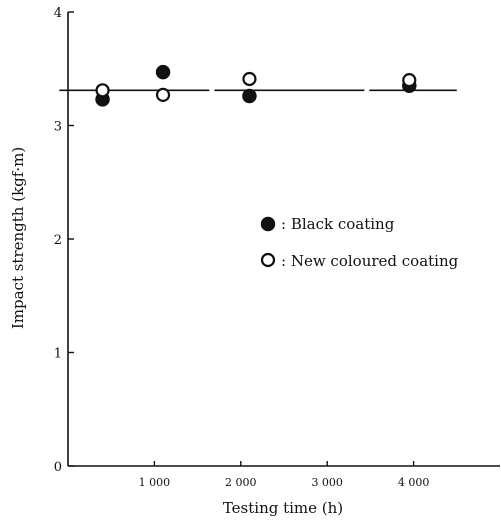  What do you see at coordinates (283, 508) in the screenshot?
I see `x-axis-label: Testing time (h)` at bounding box center [283, 508].